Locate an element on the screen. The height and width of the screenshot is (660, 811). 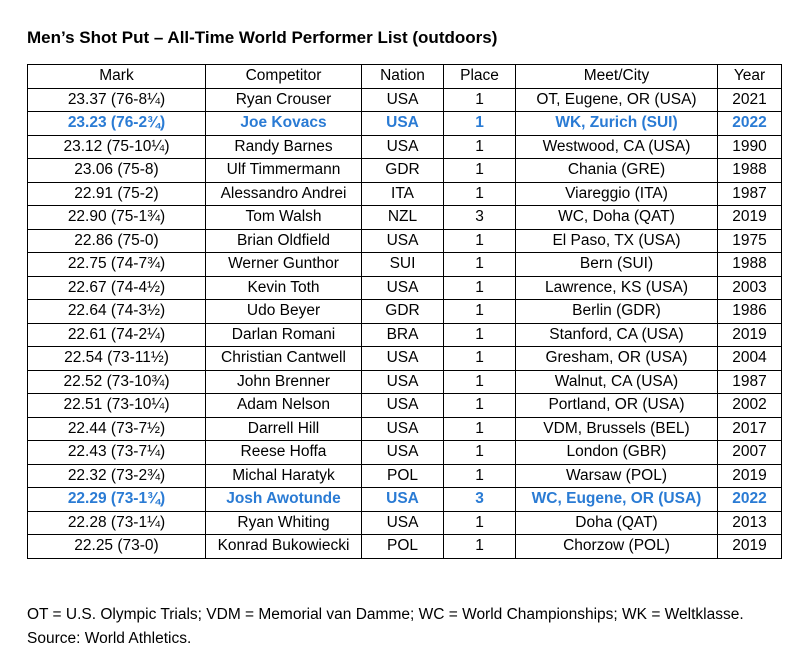
competitor-cell: Brian Oldfield is located at coordinates (283, 240).